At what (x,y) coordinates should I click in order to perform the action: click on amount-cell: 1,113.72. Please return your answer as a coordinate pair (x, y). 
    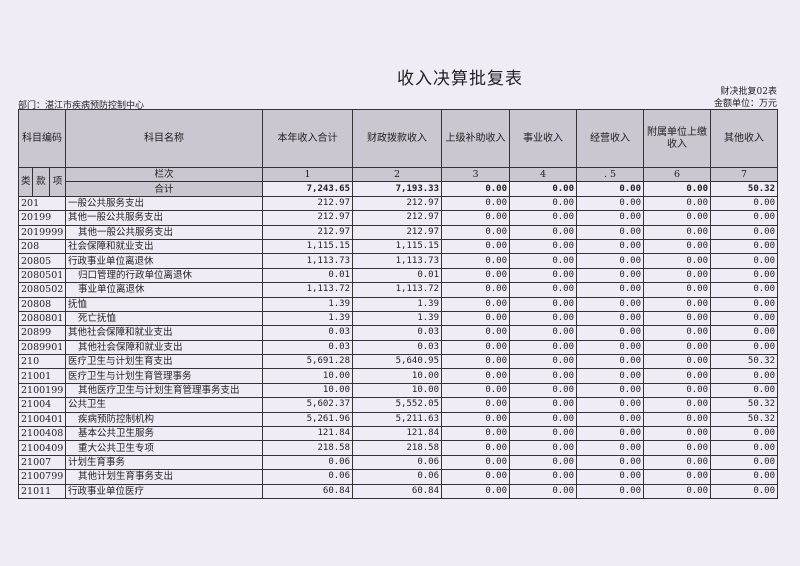
    Looking at the image, I should click on (397, 290).